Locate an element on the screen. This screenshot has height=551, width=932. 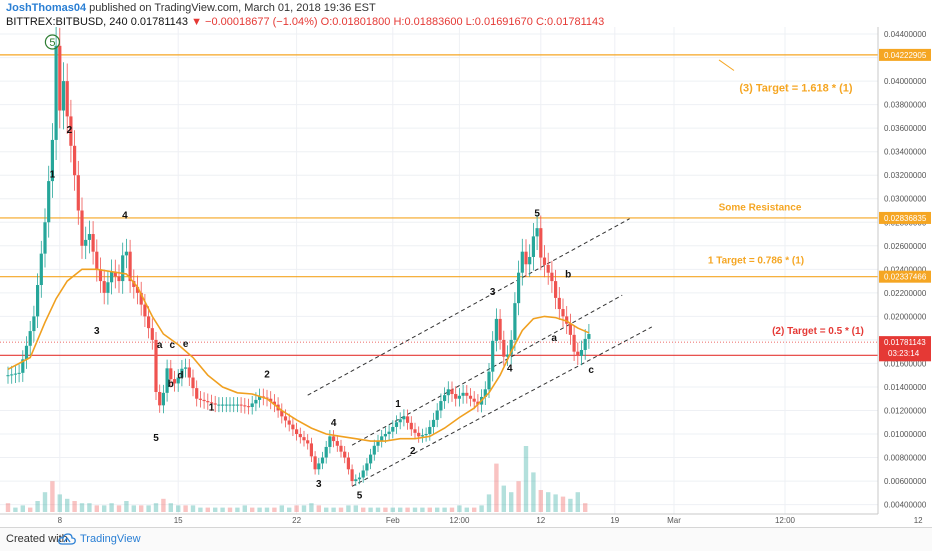
wave-label: e is located at coordinates (186, 344).